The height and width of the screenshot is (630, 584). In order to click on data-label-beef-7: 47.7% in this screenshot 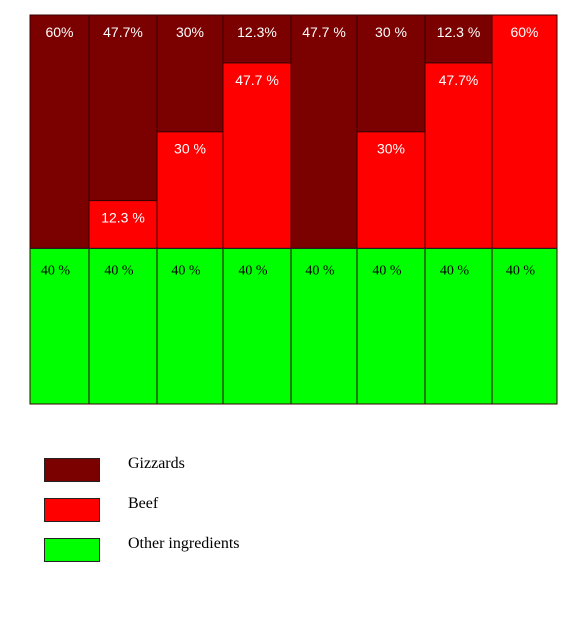, I will do `click(459, 80)`.